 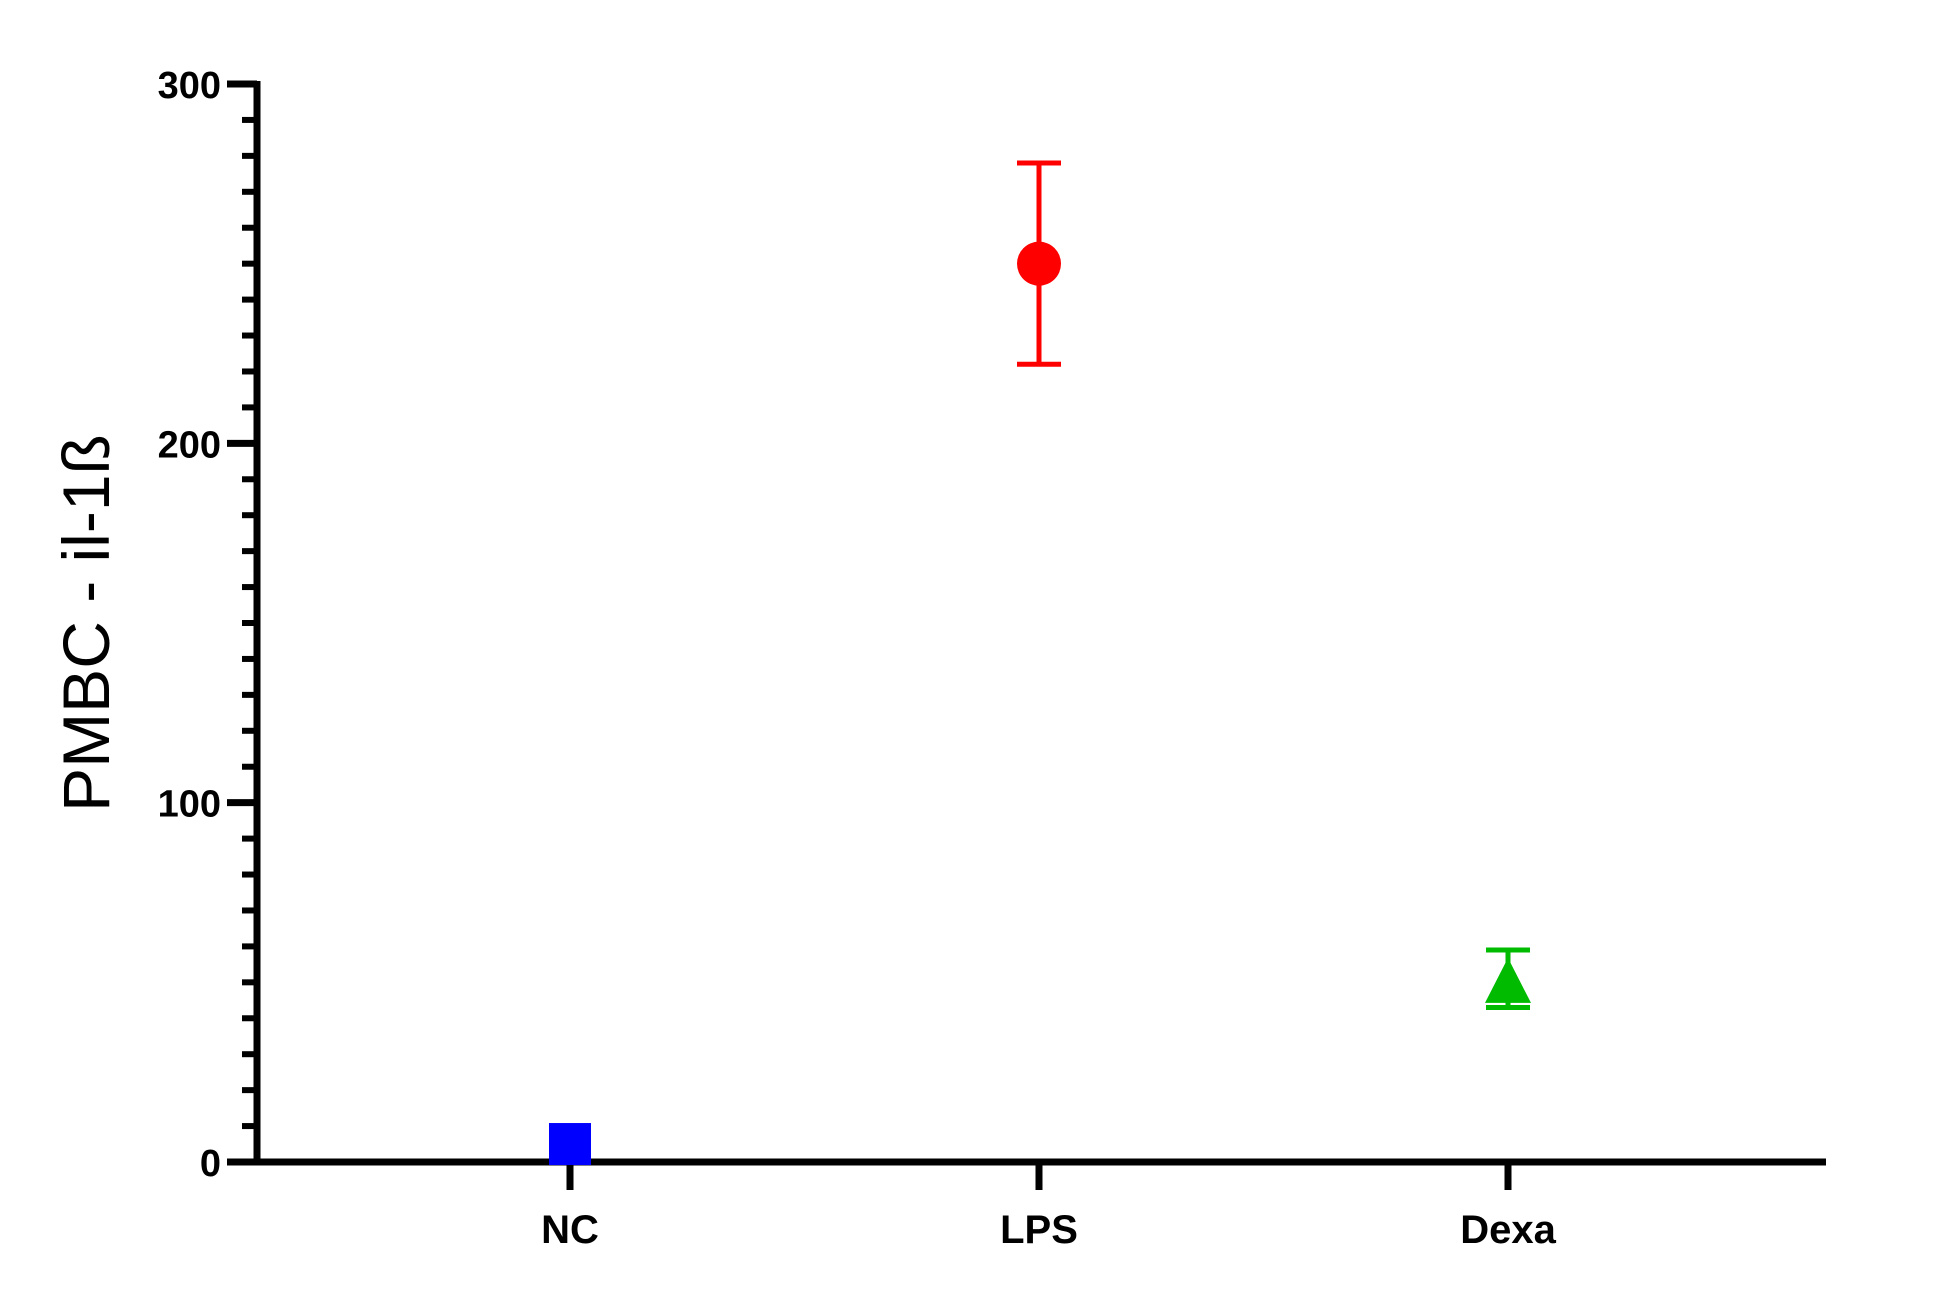 I want to click on x-axis-ticks, so click(x=1039, y=1176).